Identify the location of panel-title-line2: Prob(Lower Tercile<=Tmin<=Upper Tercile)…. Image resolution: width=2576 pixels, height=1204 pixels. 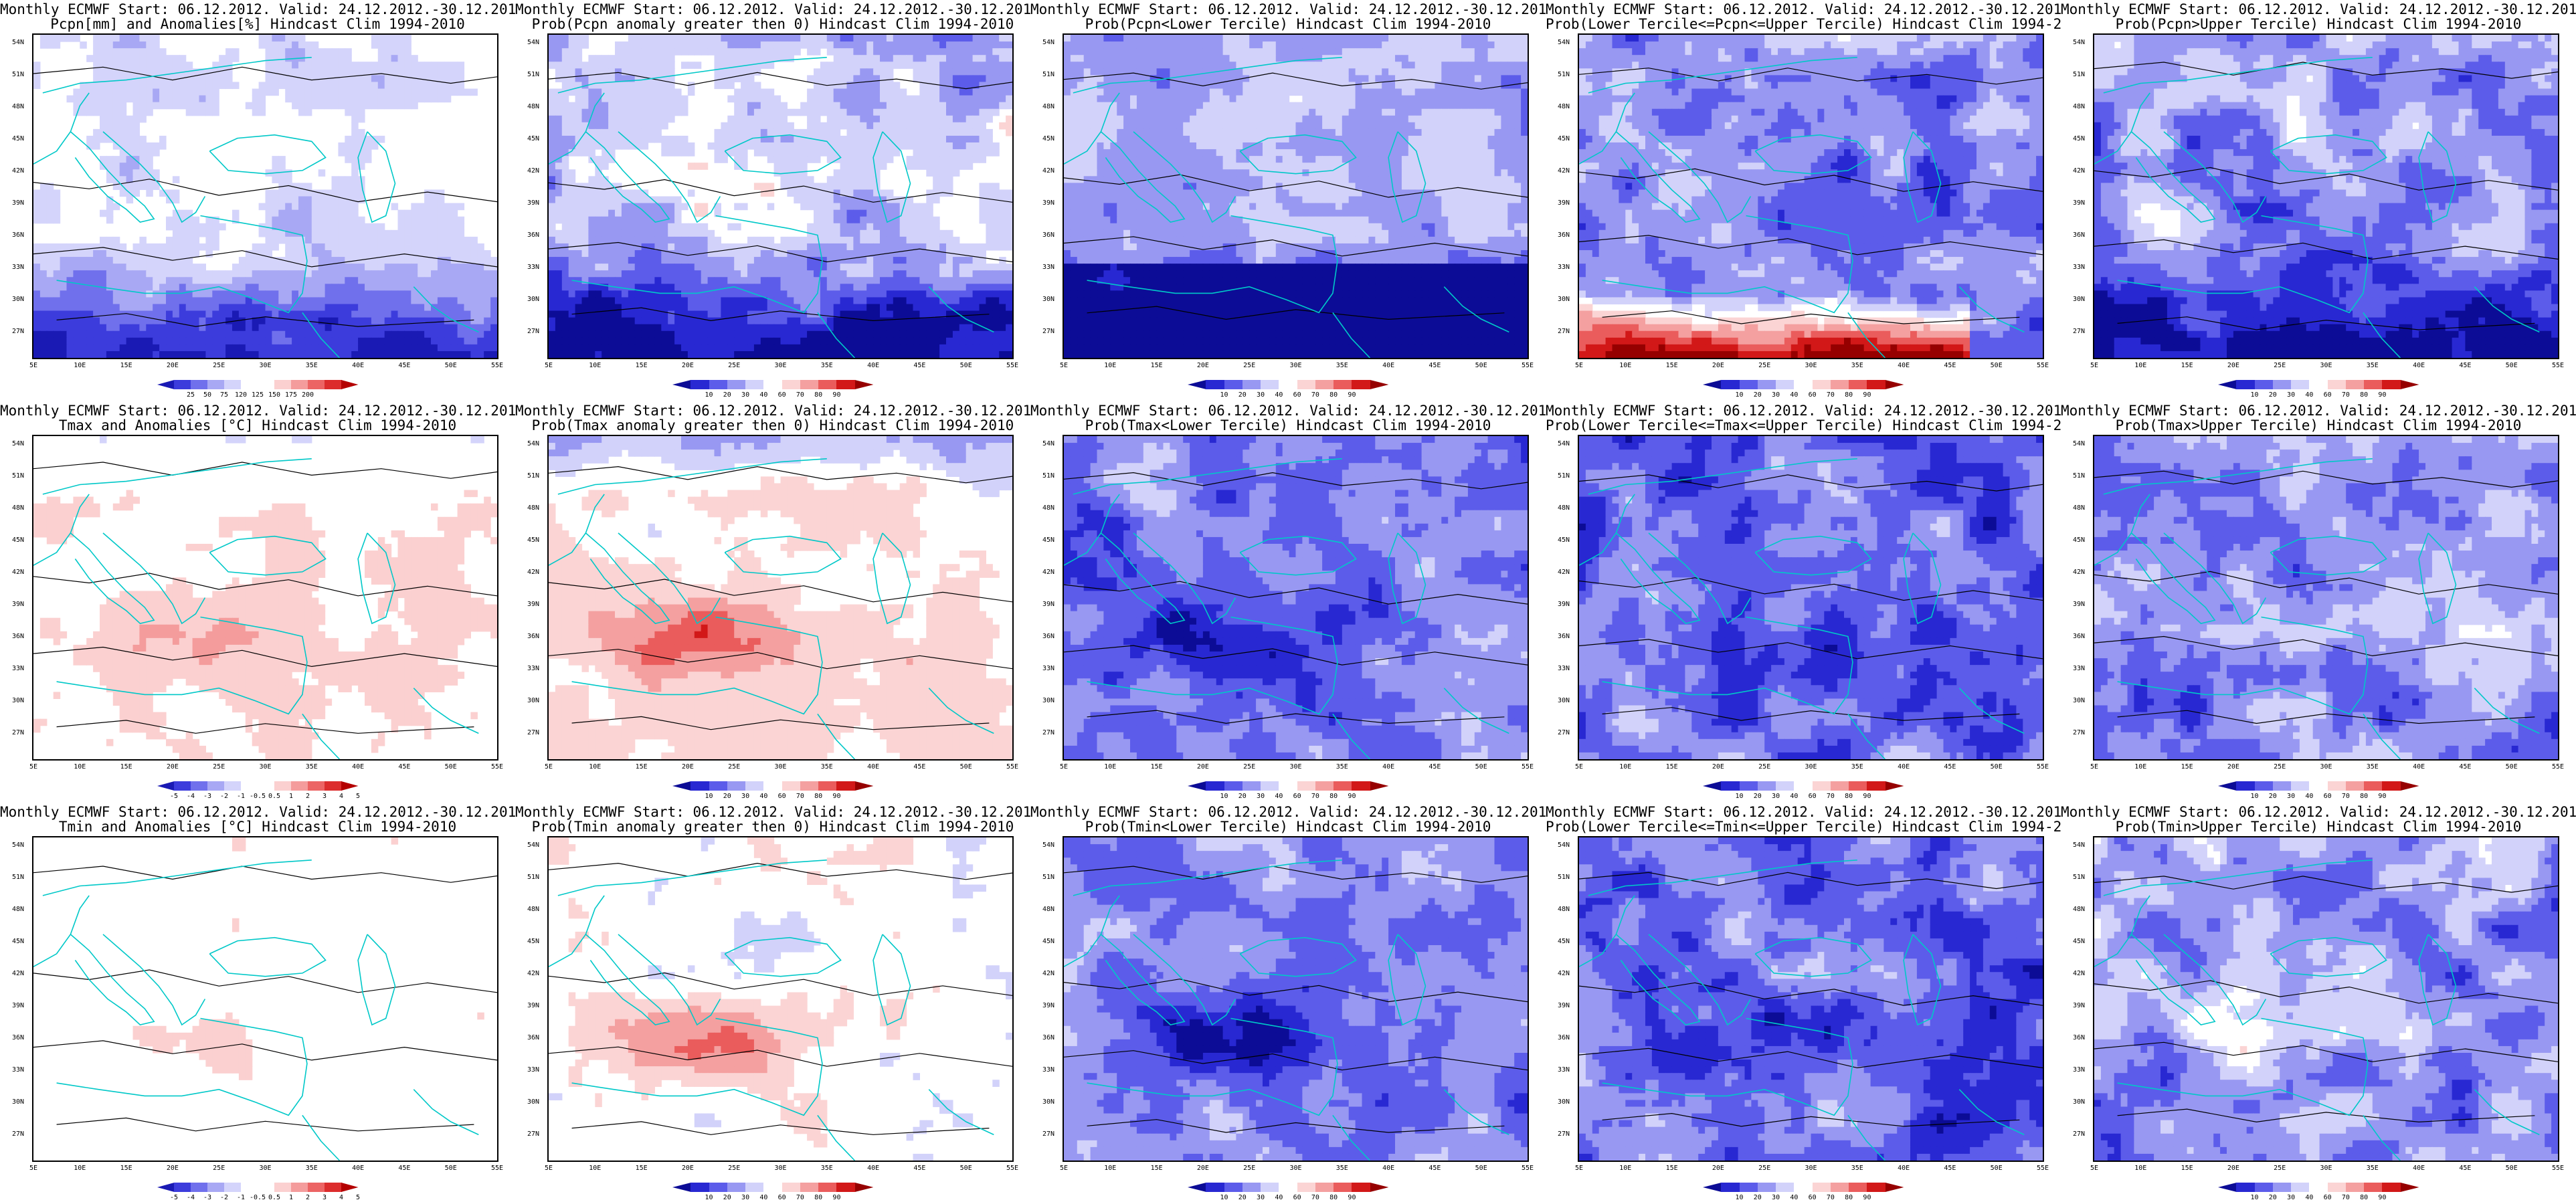
(1803, 827).